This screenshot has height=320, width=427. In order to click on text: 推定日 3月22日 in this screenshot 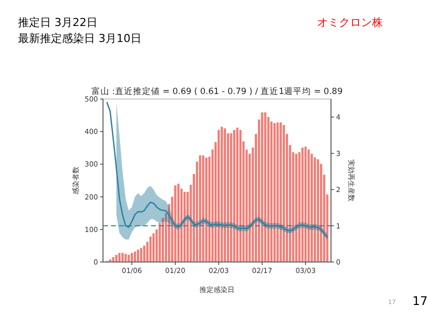, I will do `click(58, 22)`.